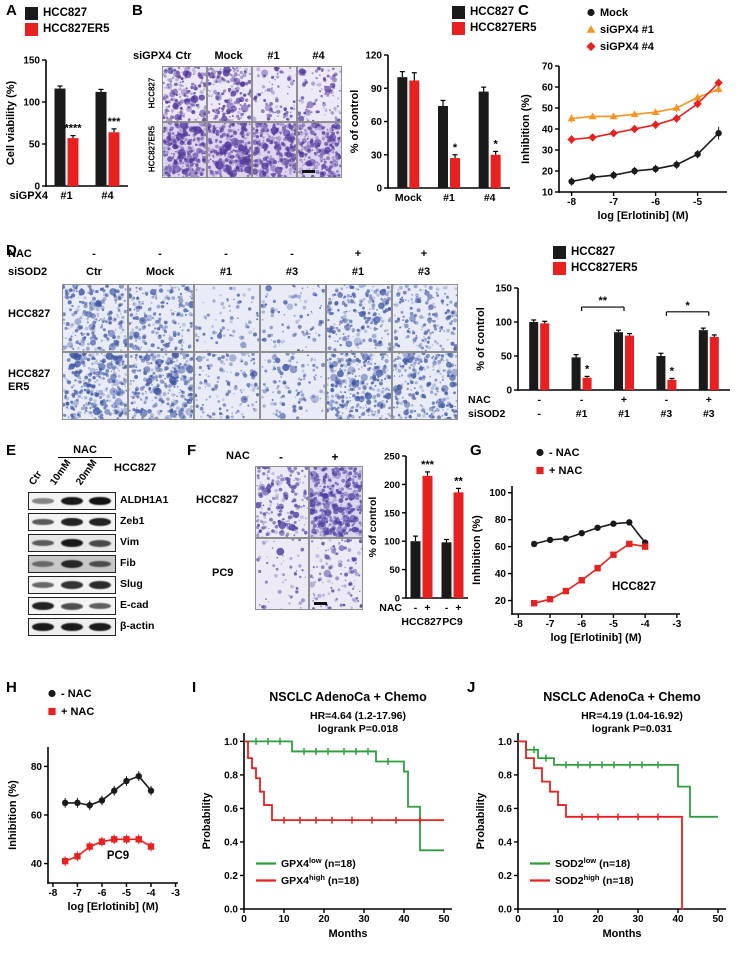 The width and height of the screenshot is (739, 966). What do you see at coordinates (87, 472) in the screenshot?
I see `lane-label: 20mM` at bounding box center [87, 472].